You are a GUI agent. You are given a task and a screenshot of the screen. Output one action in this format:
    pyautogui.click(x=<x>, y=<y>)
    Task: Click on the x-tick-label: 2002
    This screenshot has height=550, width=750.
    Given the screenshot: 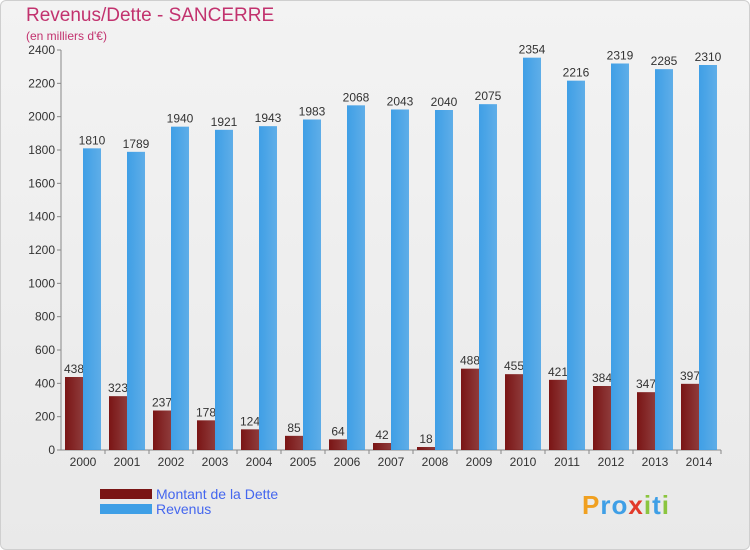 What is the action you would take?
    pyautogui.click(x=171, y=462)
    